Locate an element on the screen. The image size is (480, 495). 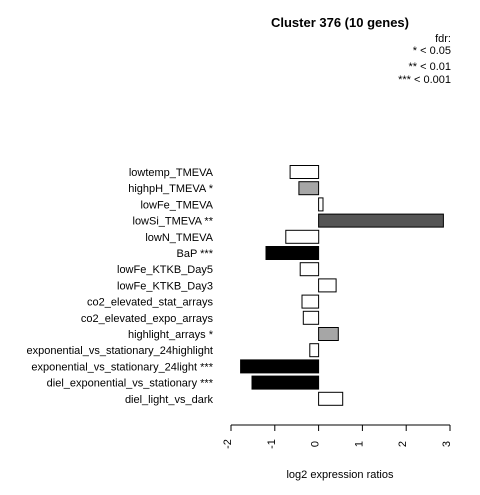
legend: fdr: * < 0.05 ** < 0.01 *** < 0.001 is located at coordinates (424, 59).